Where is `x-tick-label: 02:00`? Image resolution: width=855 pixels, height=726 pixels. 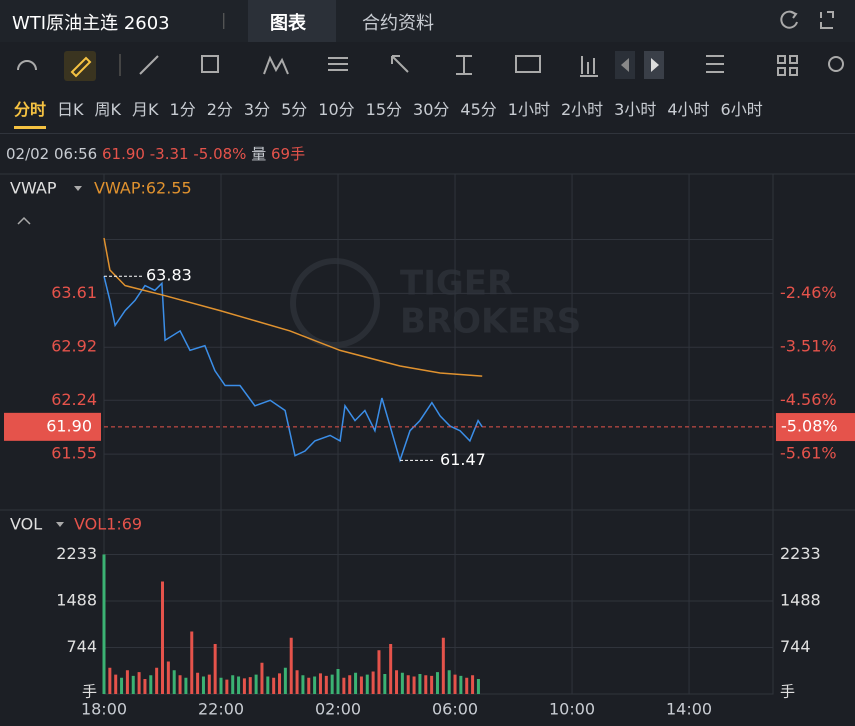
x-tick-label: 02:00 is located at coordinates (338, 709).